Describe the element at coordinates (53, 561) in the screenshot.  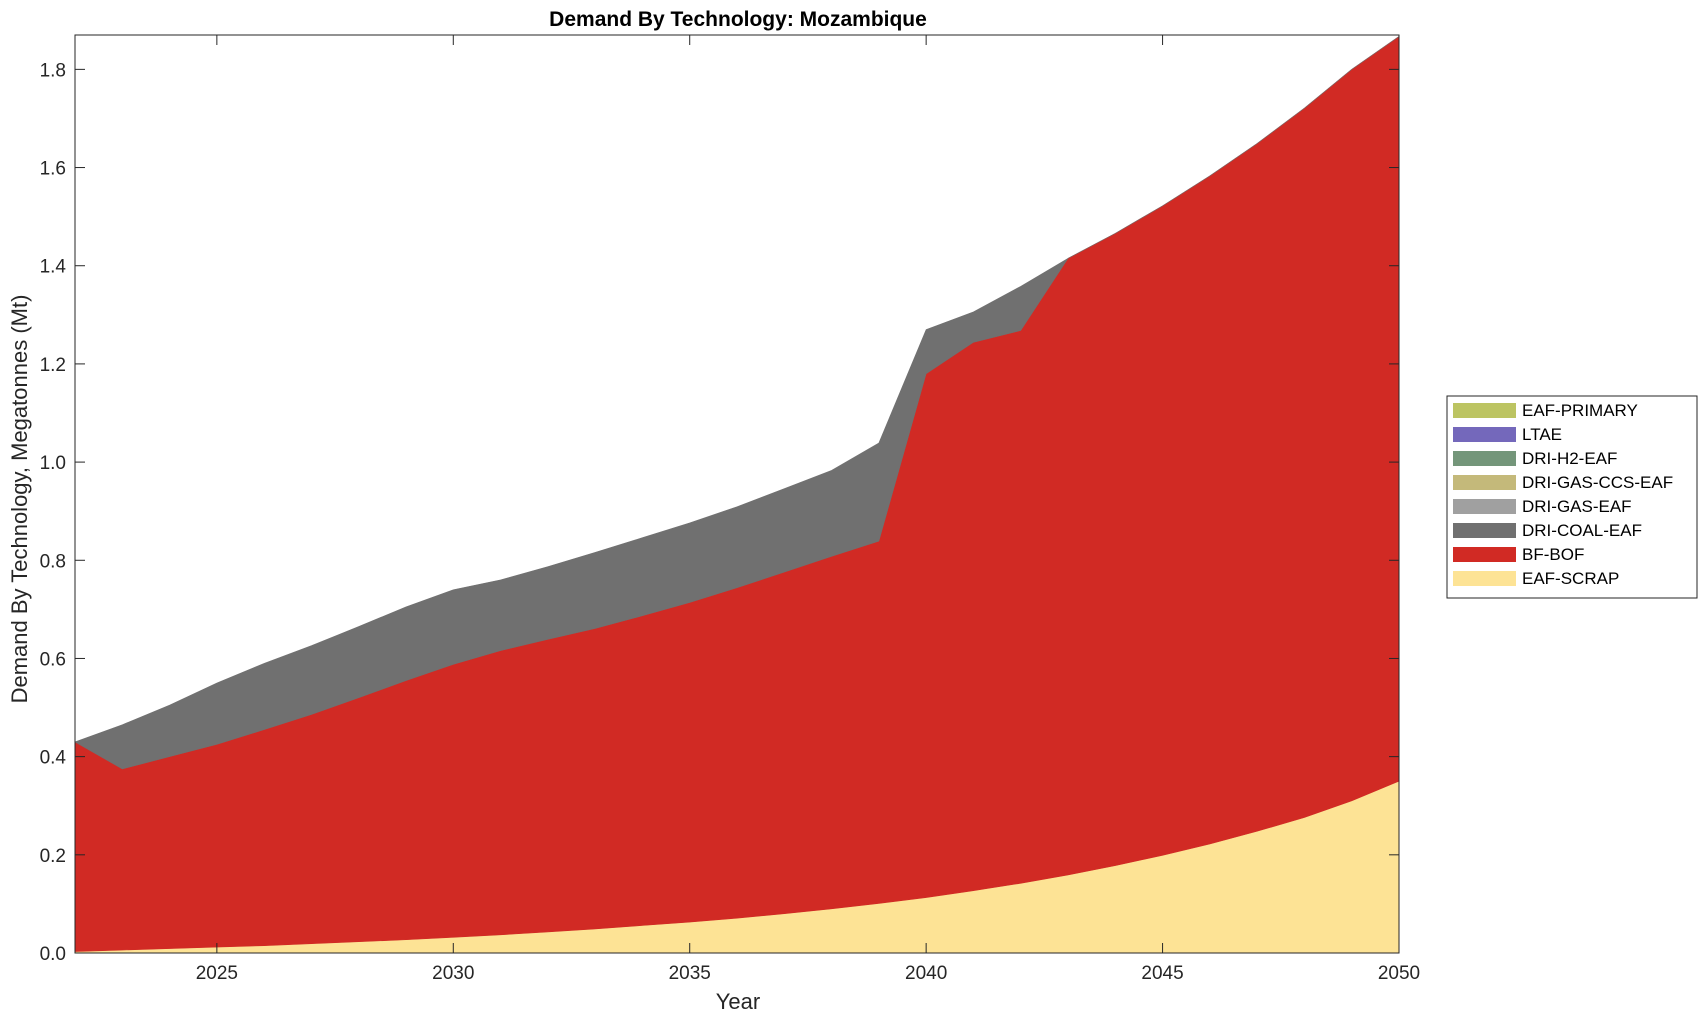
I see `y-tick-label: 0.8` at that location.